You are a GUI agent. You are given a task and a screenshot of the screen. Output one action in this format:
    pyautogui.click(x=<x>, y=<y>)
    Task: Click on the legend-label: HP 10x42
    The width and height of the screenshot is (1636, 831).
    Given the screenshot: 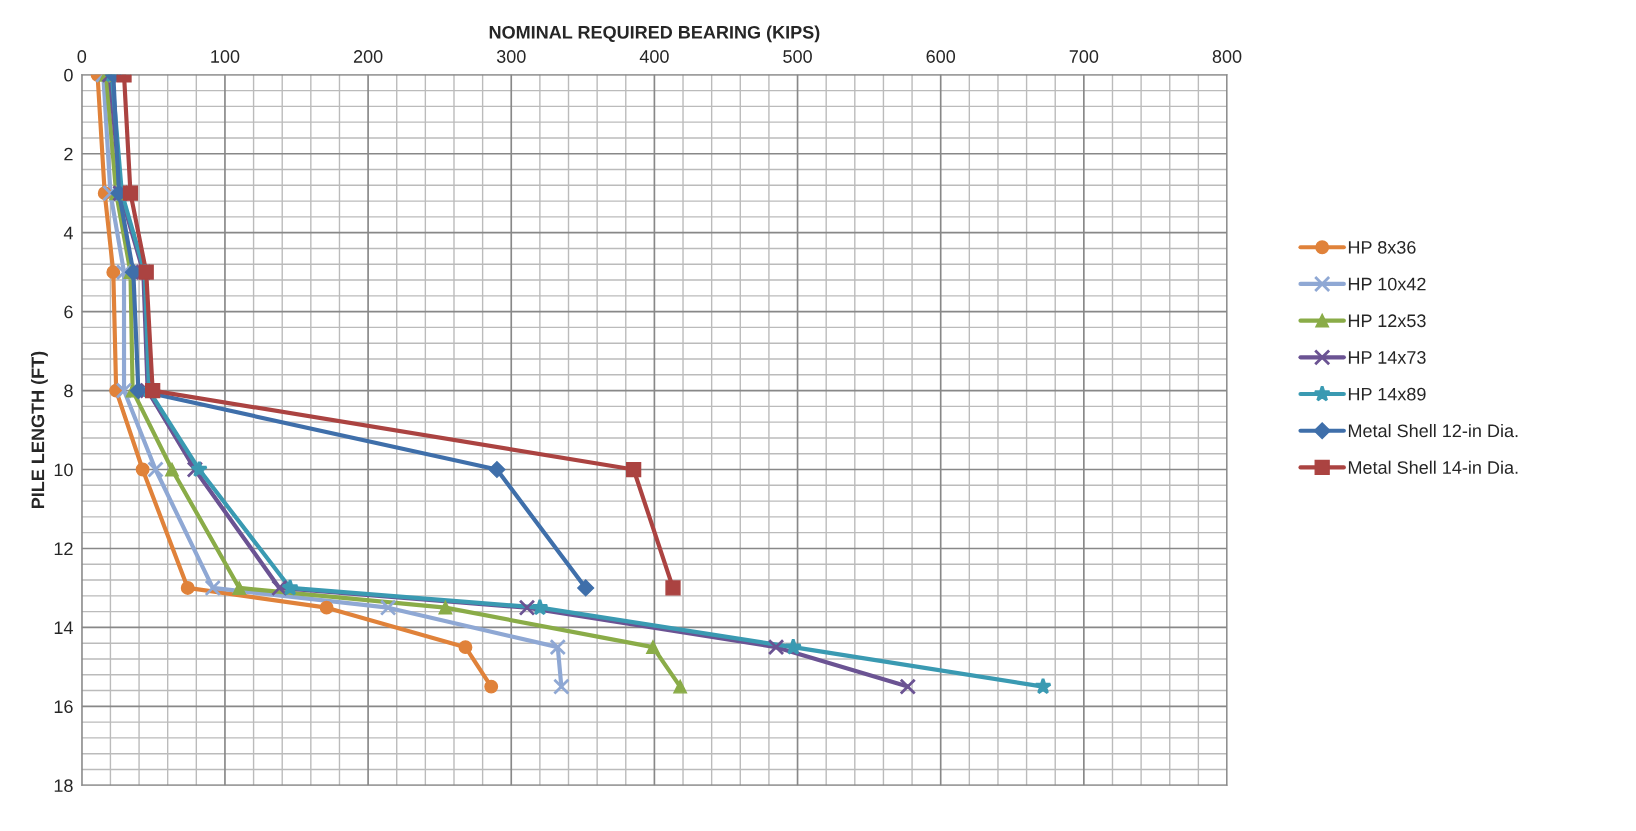 What is the action you would take?
    pyautogui.click(x=1387, y=284)
    